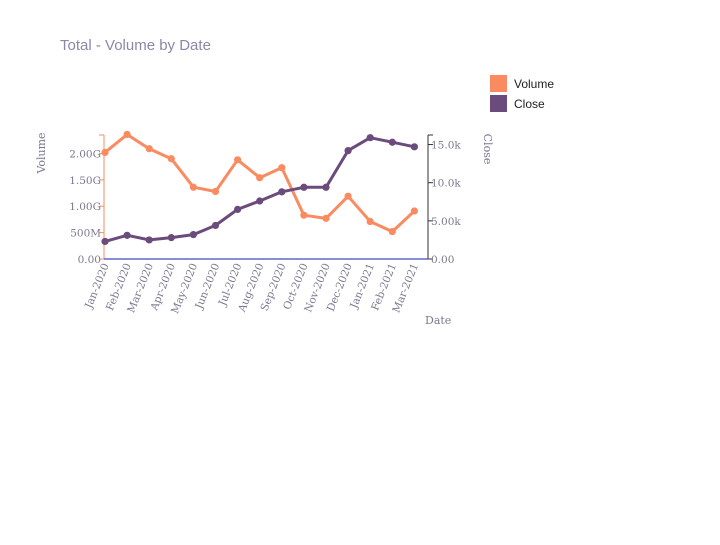 This screenshot has height=545, width=720. I want to click on y-right-tick-label: 0.00, so click(442, 260).